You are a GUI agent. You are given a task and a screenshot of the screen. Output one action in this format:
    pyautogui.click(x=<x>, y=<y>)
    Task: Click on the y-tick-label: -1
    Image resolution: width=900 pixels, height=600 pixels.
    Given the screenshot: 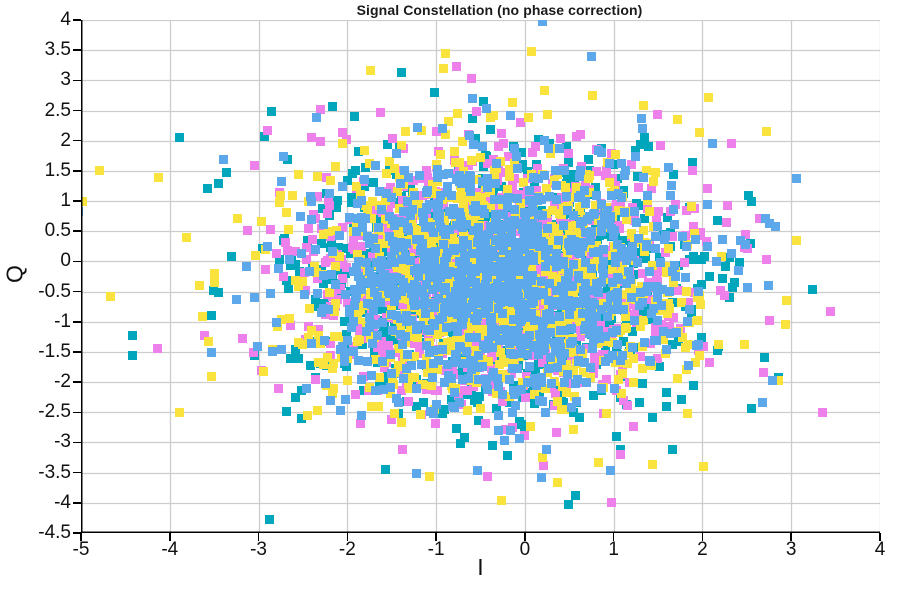 What is the action you would take?
    pyautogui.click(x=62, y=321)
    